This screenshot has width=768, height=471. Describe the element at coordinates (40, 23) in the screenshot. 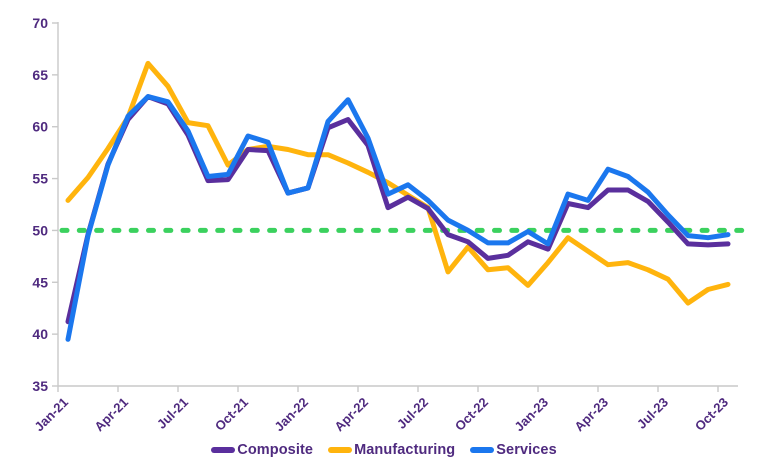

I see `y-axis-label: 70` at that location.